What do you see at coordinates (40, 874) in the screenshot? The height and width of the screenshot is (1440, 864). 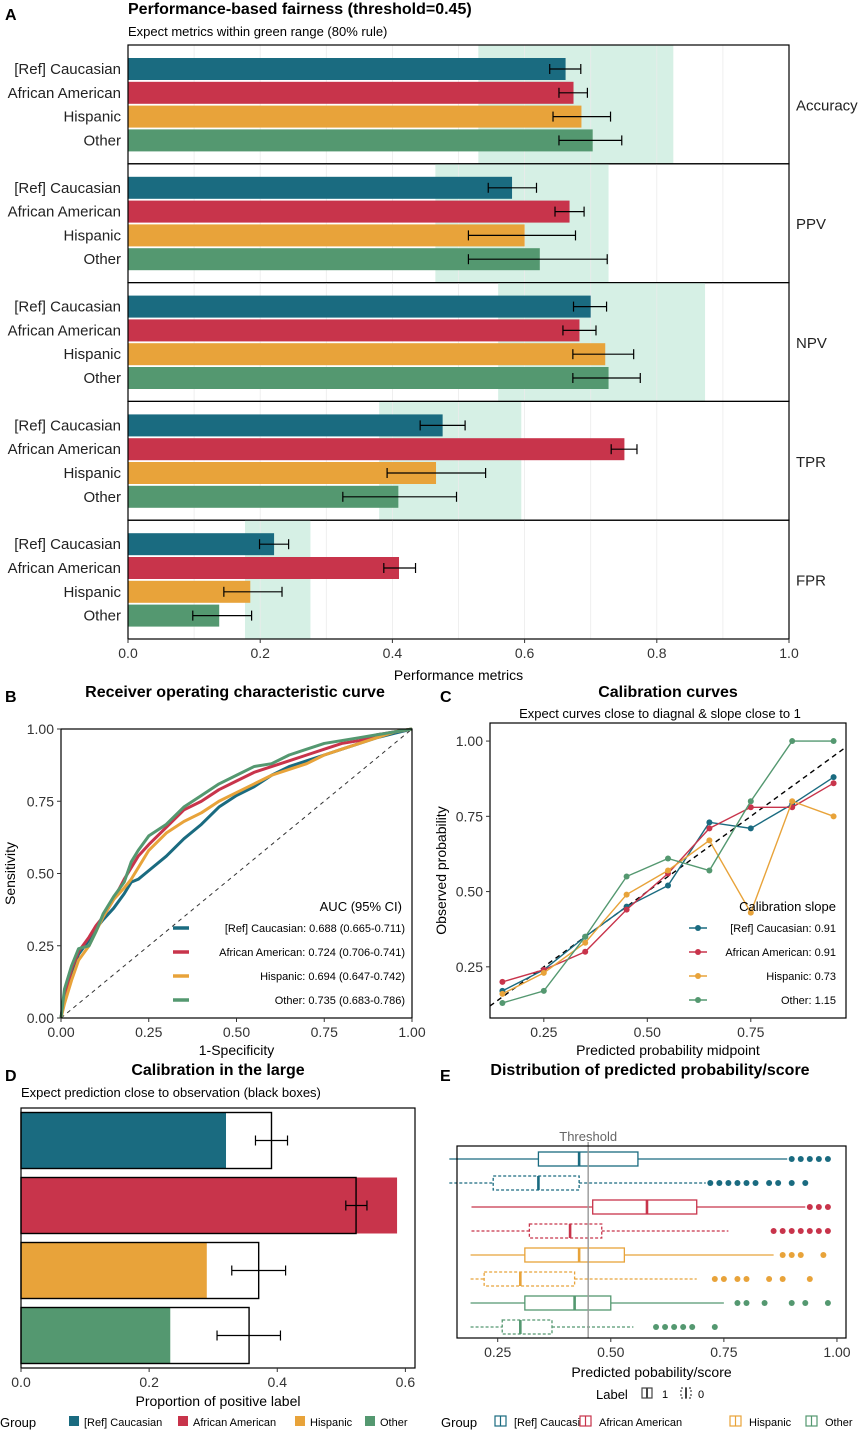 I see `y-tick-label: 0.50` at bounding box center [40, 874].